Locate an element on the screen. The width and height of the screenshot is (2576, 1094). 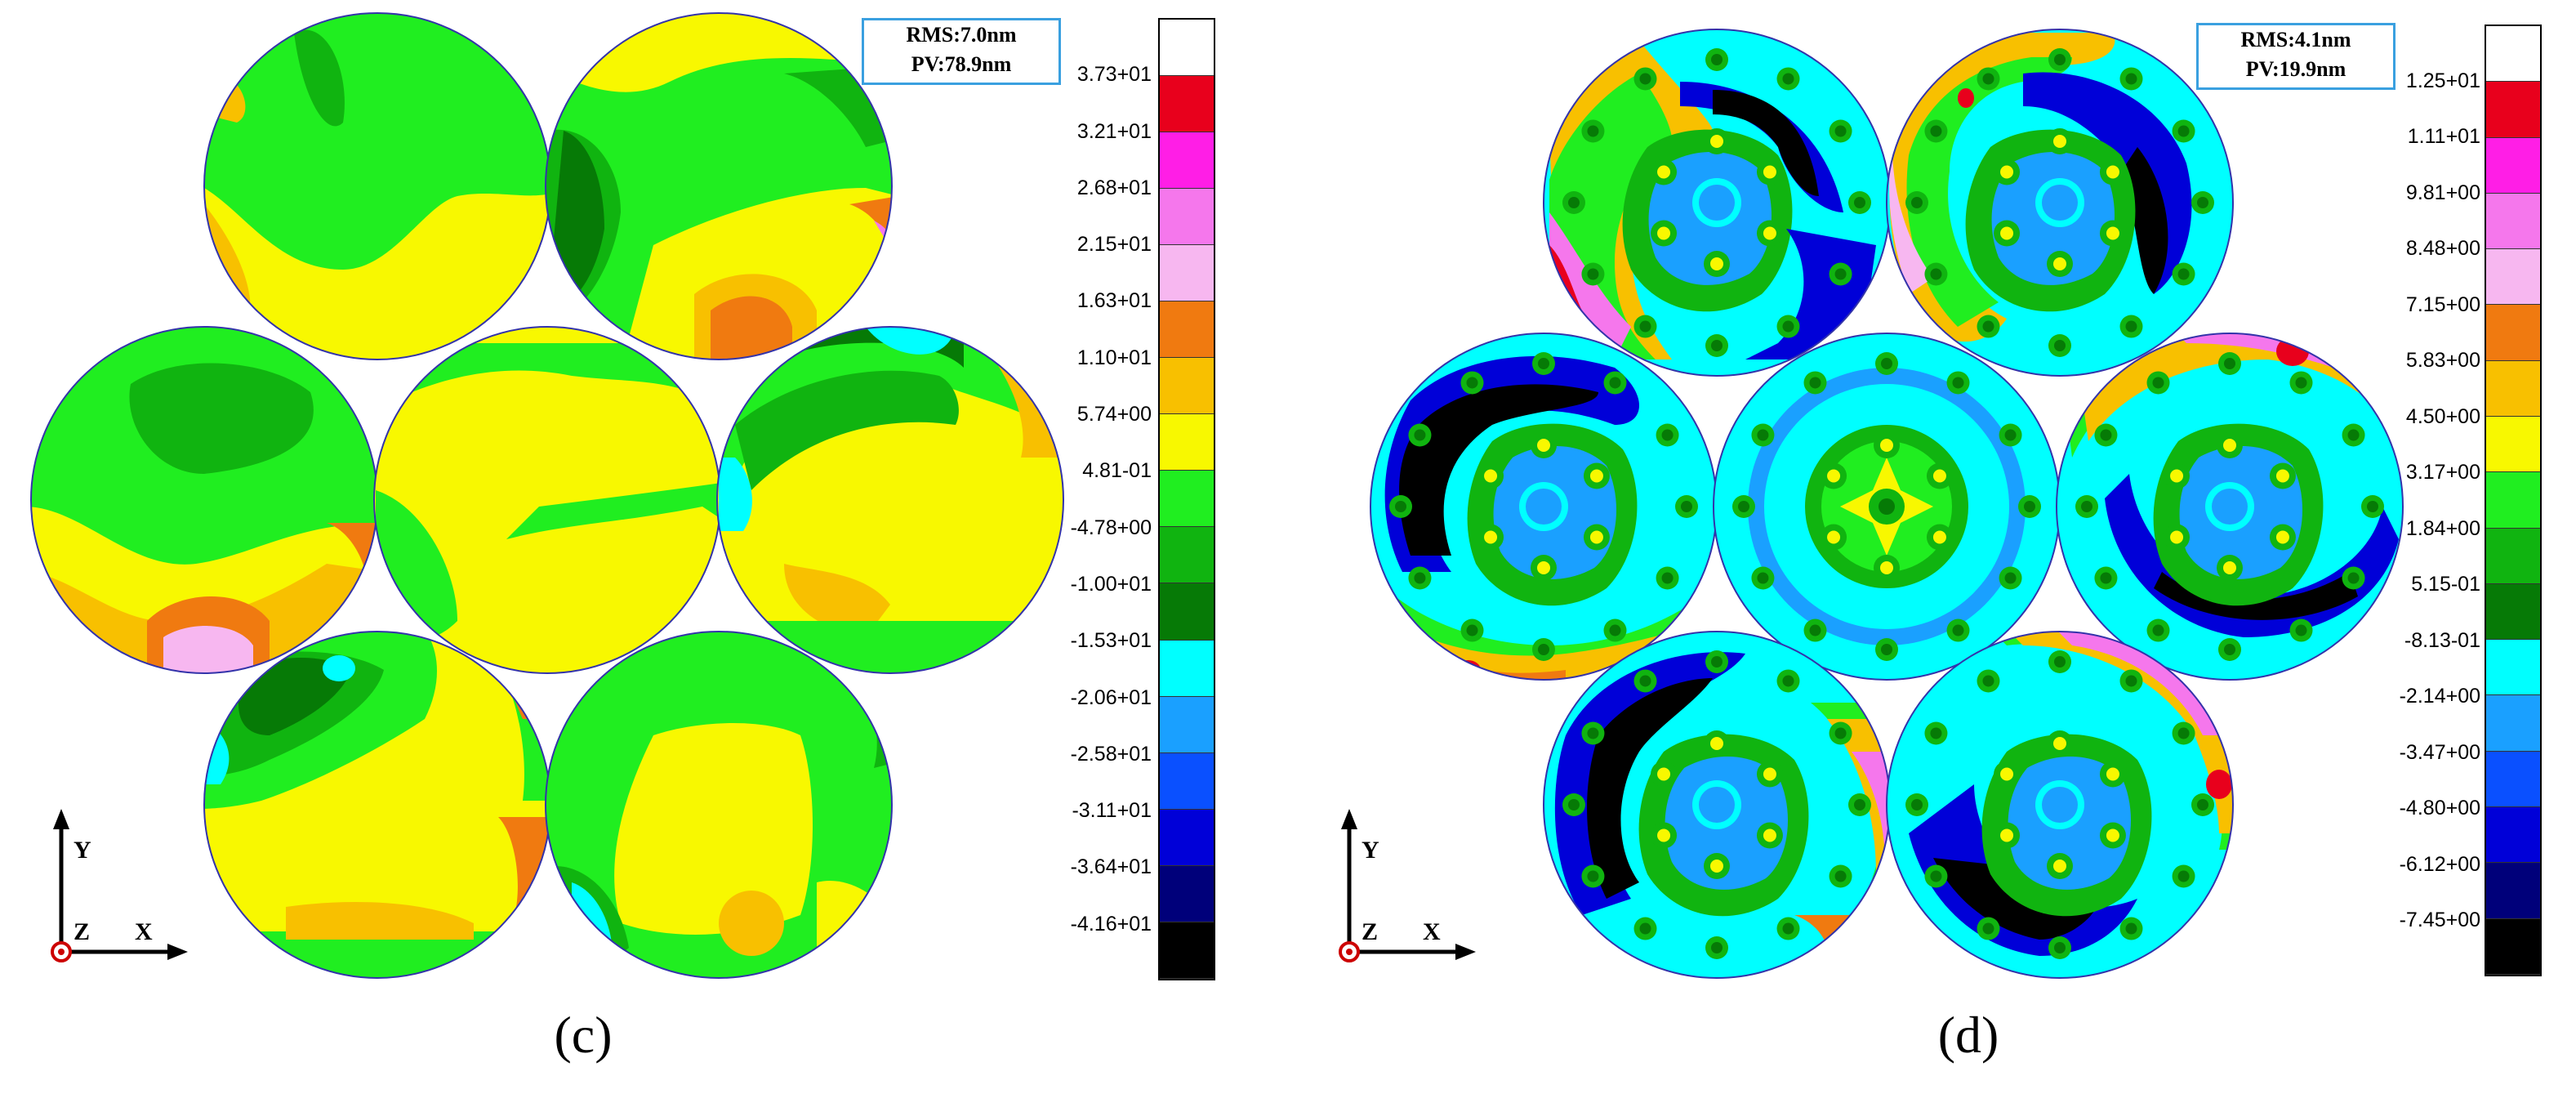
rms-value: RMS:7.0nm is located at coordinates (961, 35).